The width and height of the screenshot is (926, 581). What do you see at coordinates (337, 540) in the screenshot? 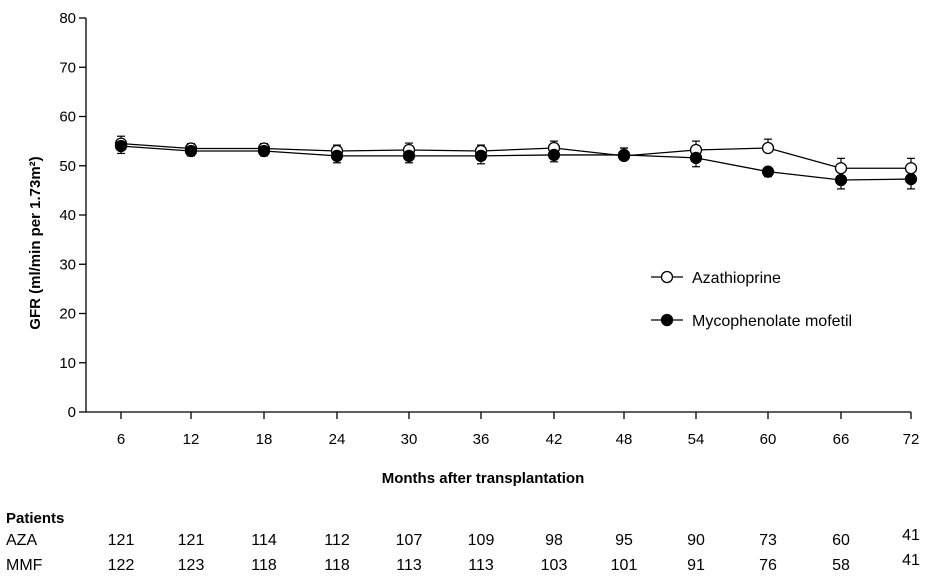
I see `table-cell: 112` at bounding box center [337, 540].